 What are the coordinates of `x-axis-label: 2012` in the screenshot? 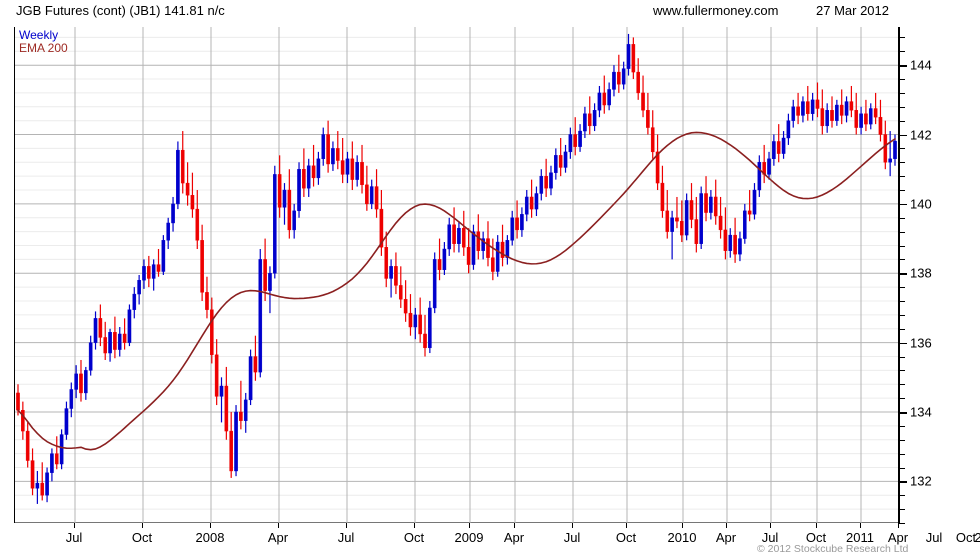 It's located at (977, 537).